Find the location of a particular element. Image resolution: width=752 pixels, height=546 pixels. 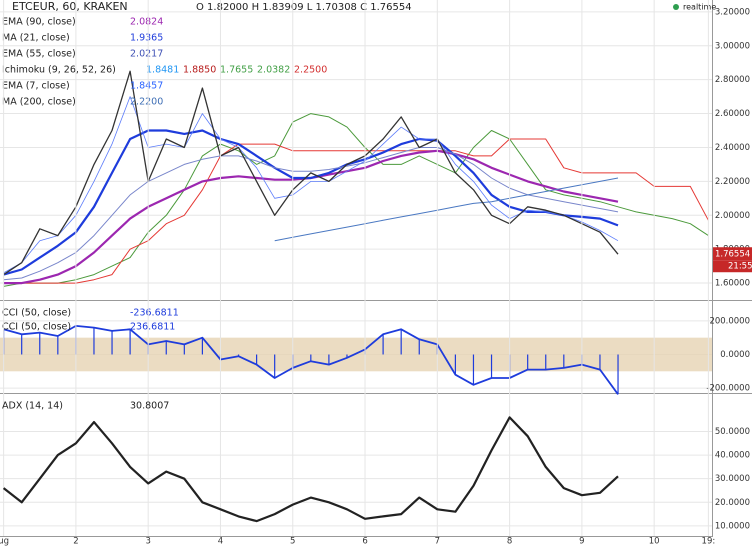

x-tick-label: 9 is located at coordinates (581, 541).